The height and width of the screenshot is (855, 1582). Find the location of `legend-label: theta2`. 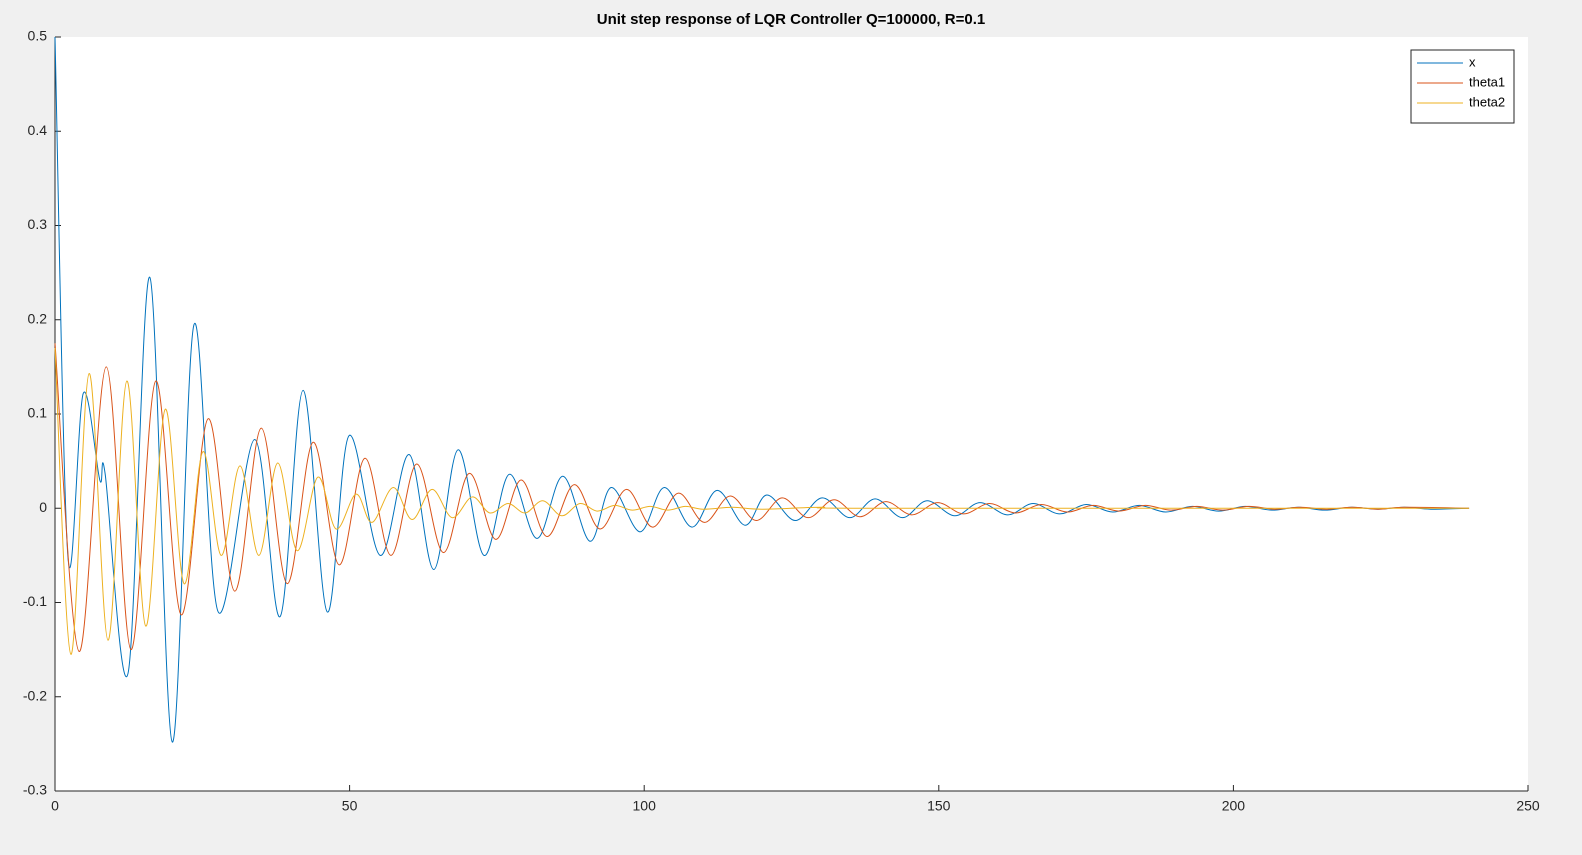

legend-label: theta2 is located at coordinates (1487, 101).